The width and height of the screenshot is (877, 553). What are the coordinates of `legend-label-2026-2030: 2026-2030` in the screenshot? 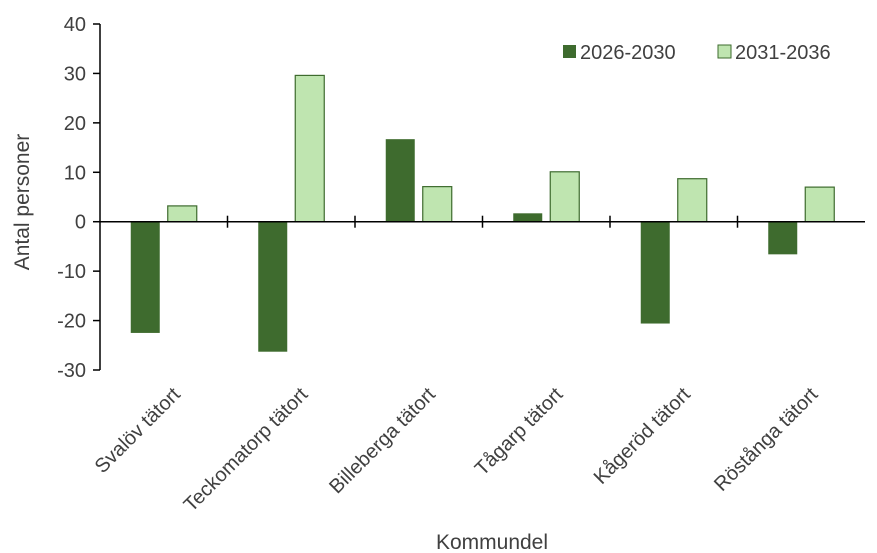 It's located at (628, 53).